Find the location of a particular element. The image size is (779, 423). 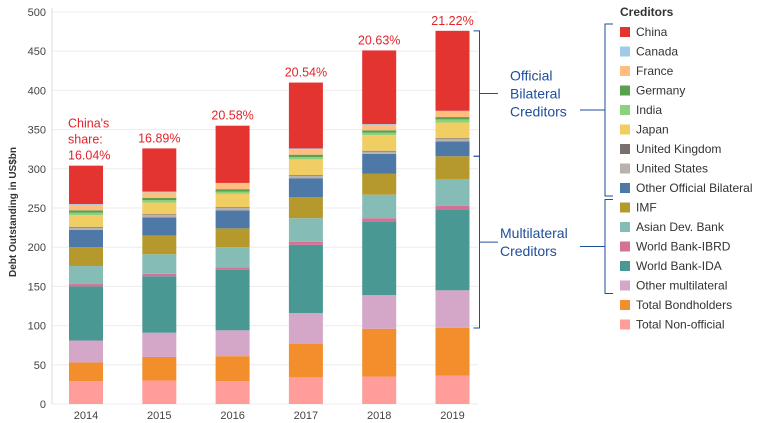

y-axis: 0 50 100 150 200 250 300 350 400 450 500 is located at coordinates (40, 209).